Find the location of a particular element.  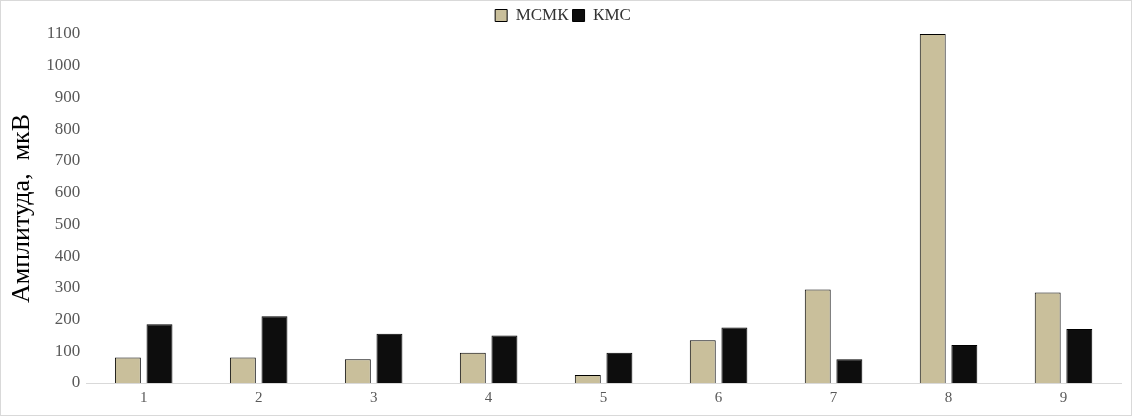

y-tick-label: 200 is located at coordinates (67, 319).